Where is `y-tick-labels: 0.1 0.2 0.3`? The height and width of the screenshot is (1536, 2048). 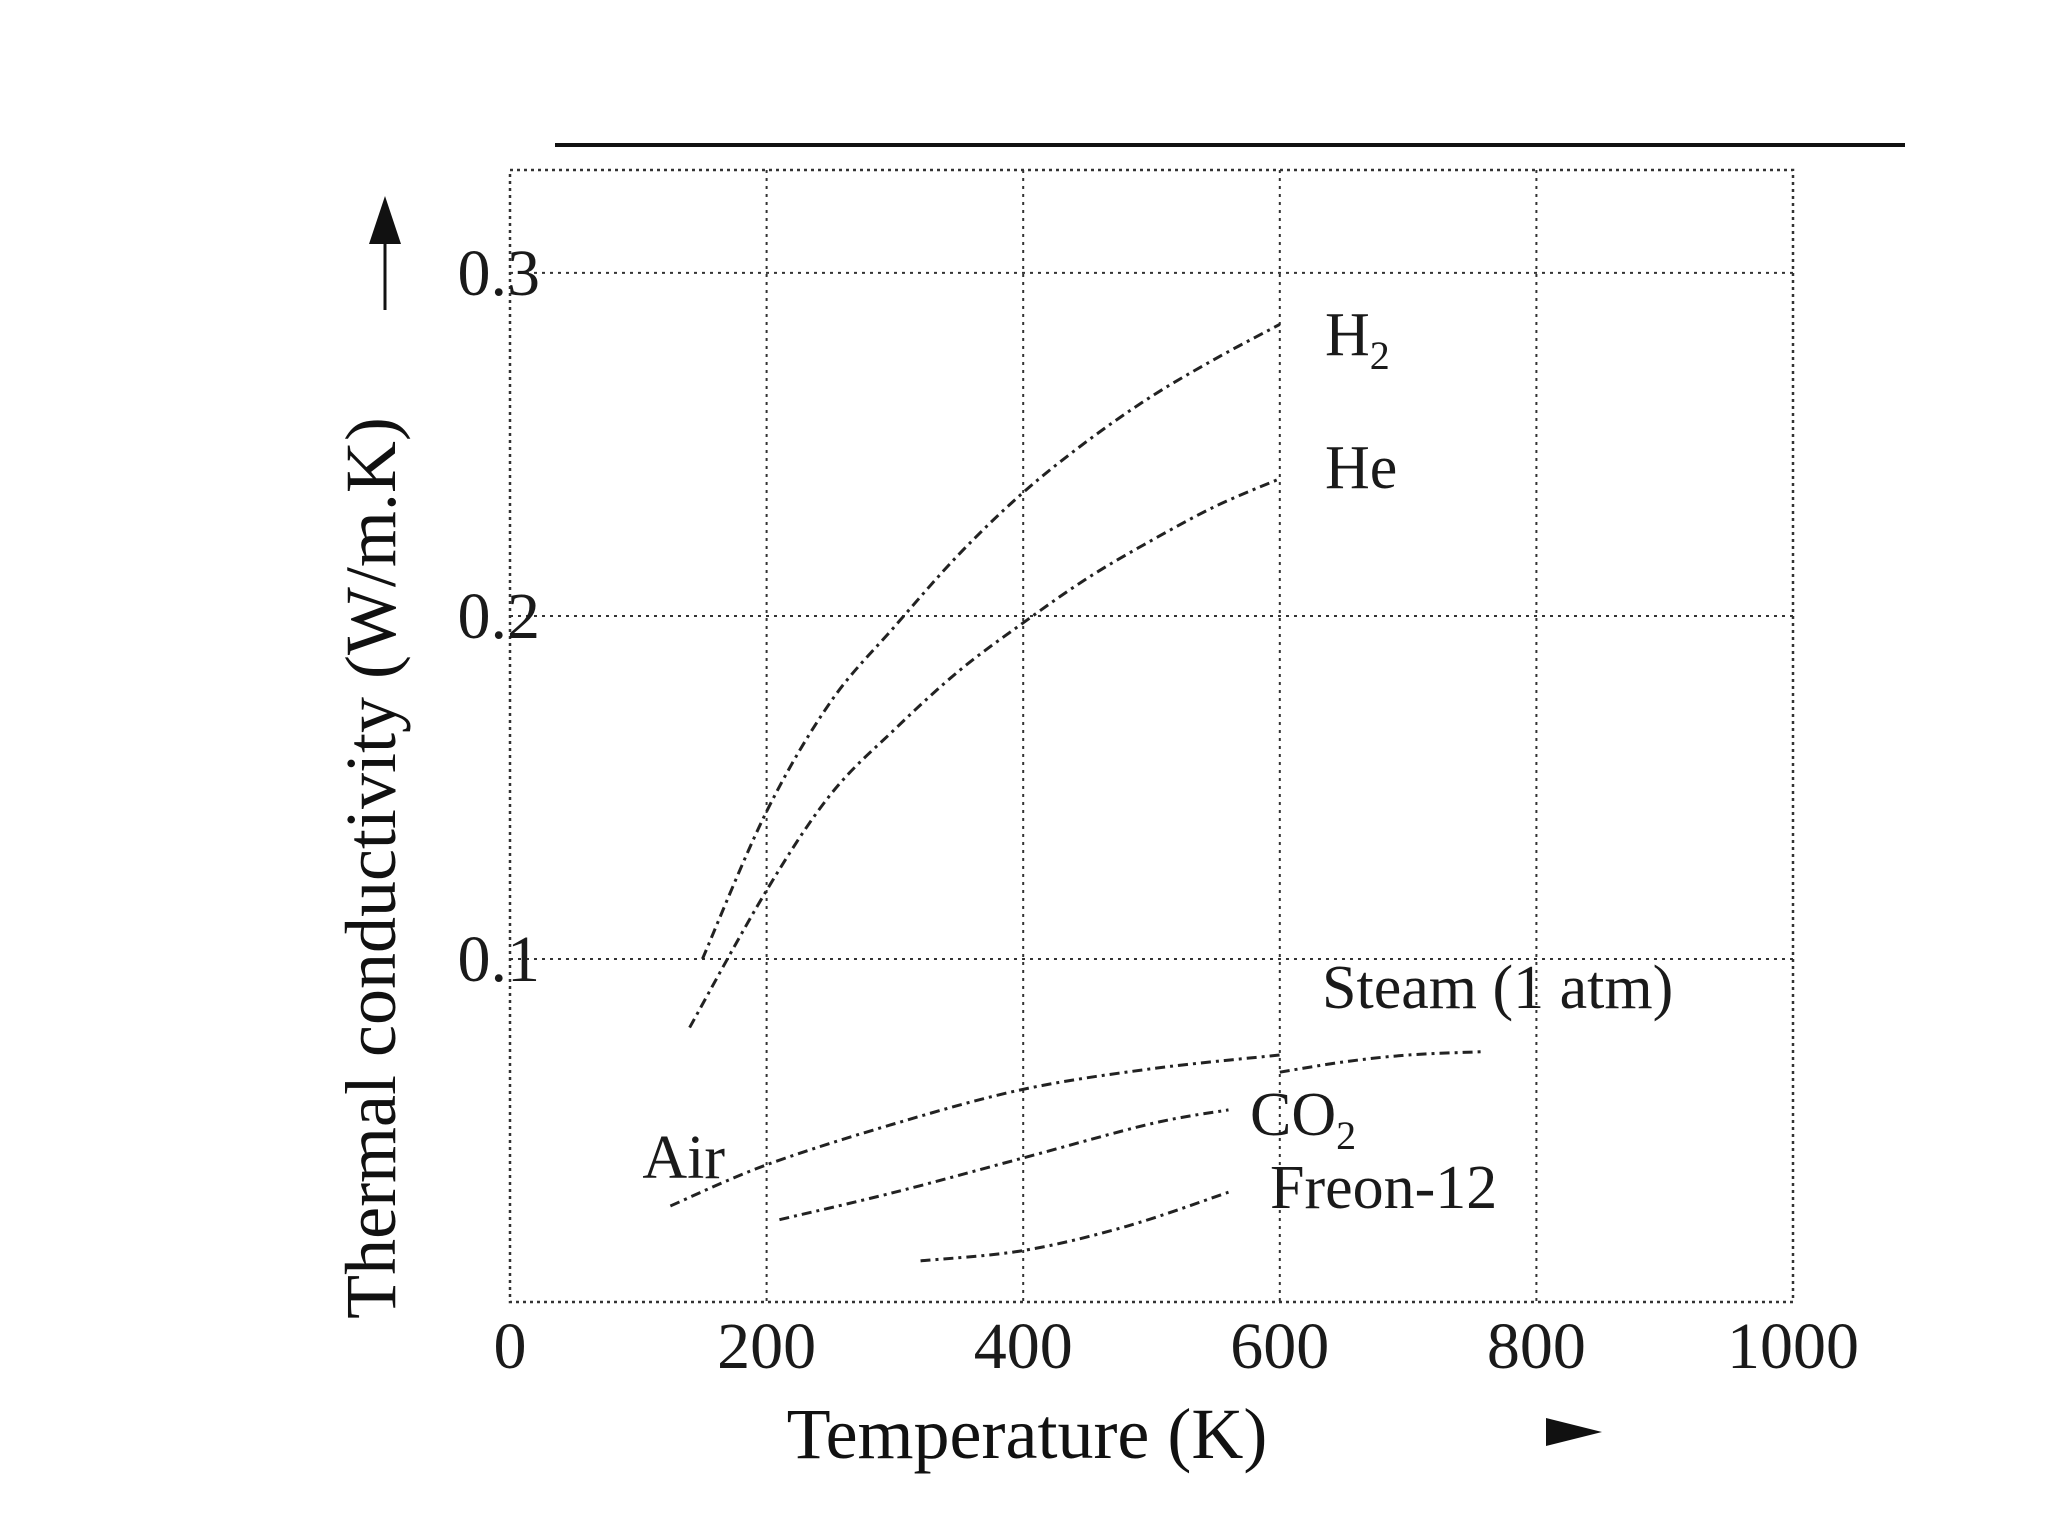 y-tick-labels: 0.1 0.2 0.3 is located at coordinates (499, 616).